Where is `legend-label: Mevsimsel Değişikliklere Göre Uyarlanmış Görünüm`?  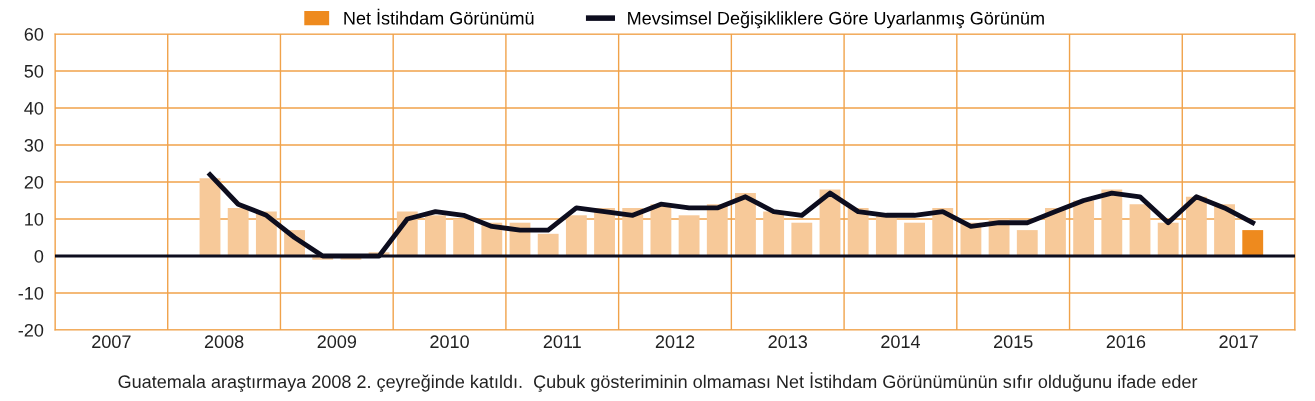
legend-label: Mevsimsel Değişikliklere Göre Uyarlanmış Görünüm is located at coordinates (836, 20).